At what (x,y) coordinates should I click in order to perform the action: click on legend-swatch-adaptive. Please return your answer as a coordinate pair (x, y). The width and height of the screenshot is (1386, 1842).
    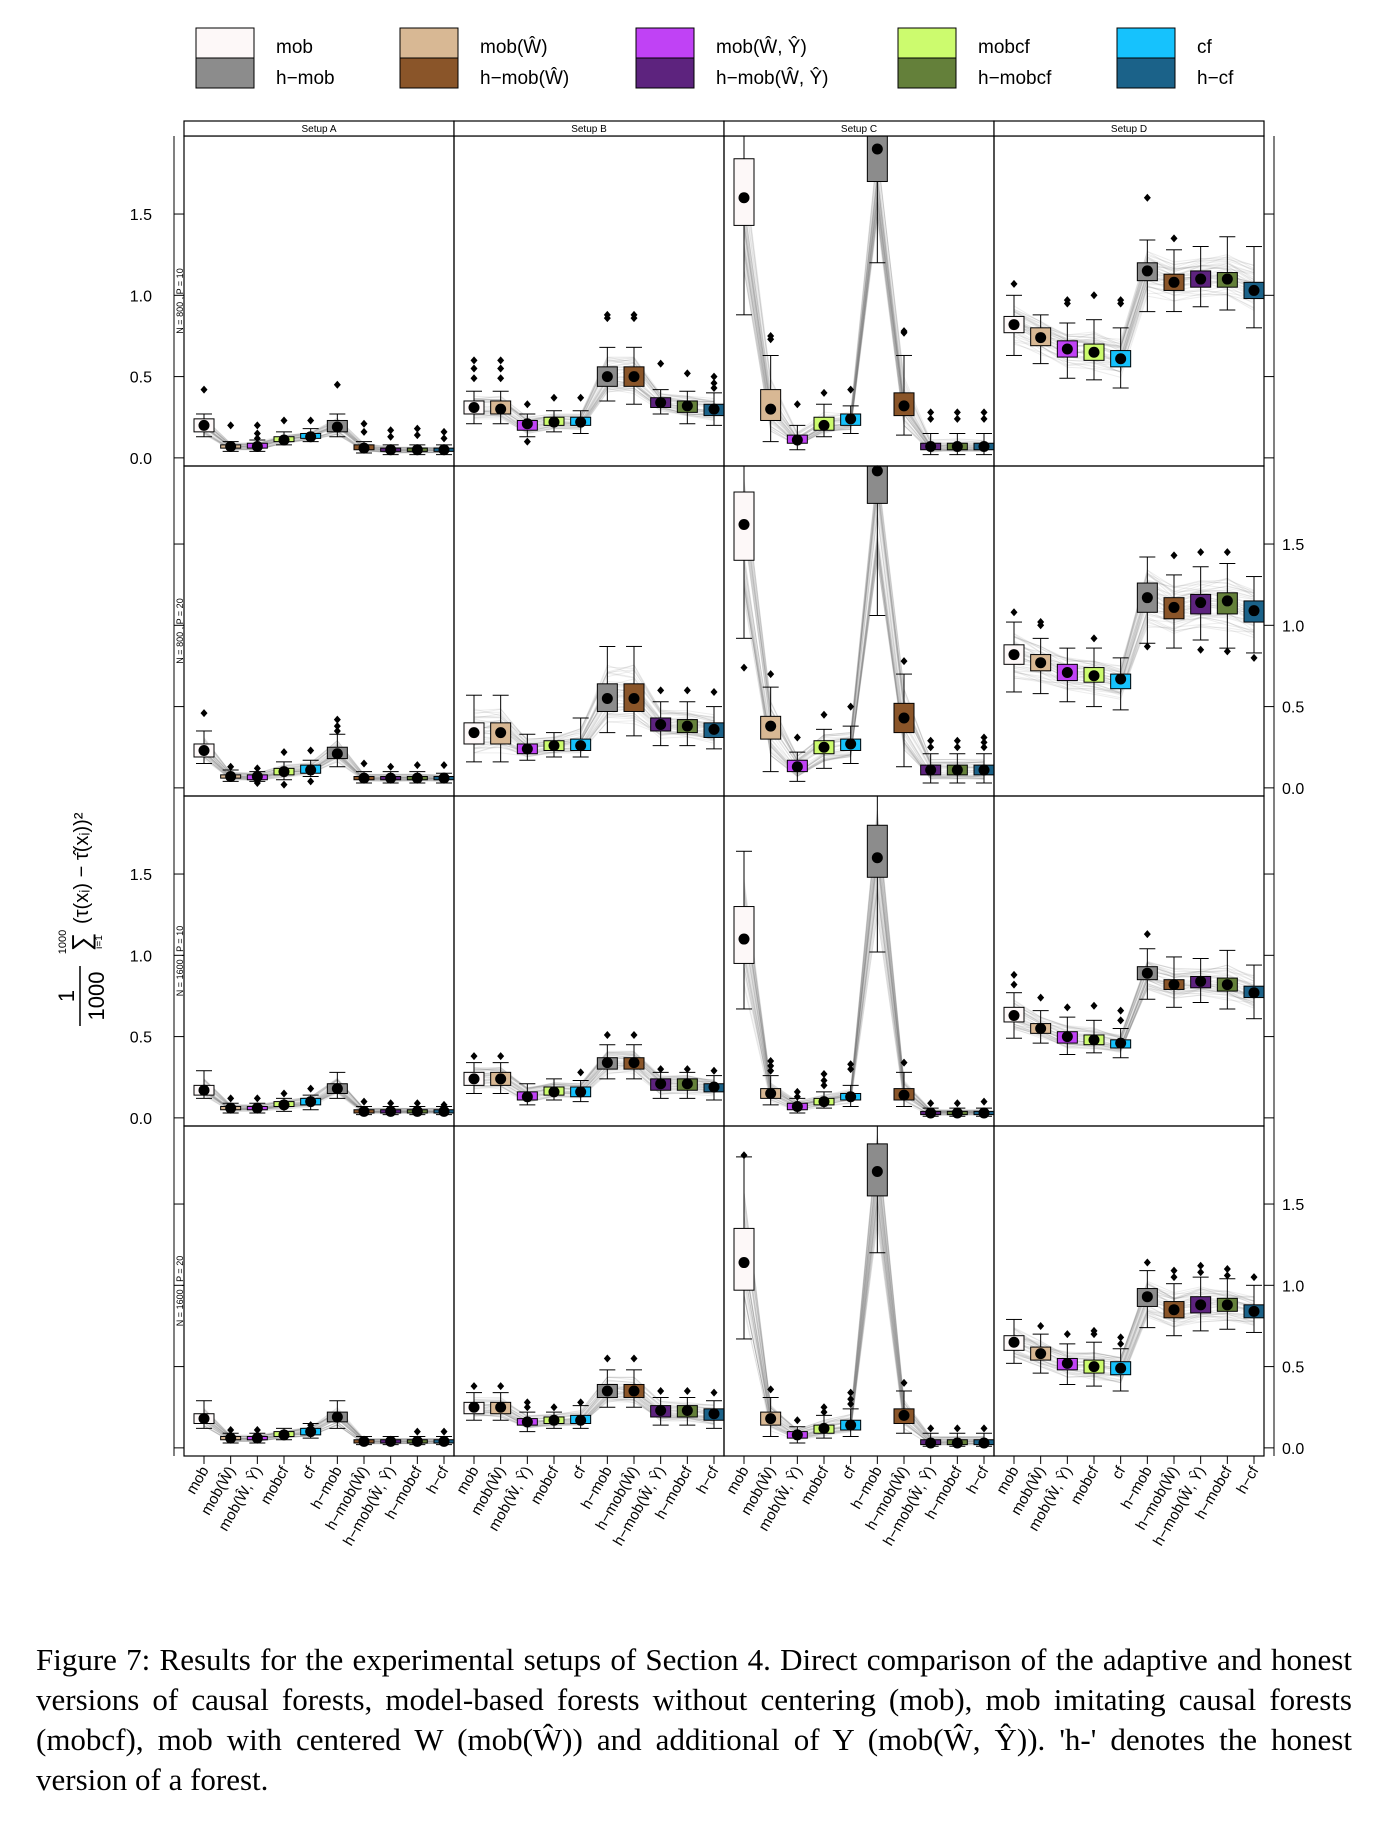
    Looking at the image, I should click on (665, 43).